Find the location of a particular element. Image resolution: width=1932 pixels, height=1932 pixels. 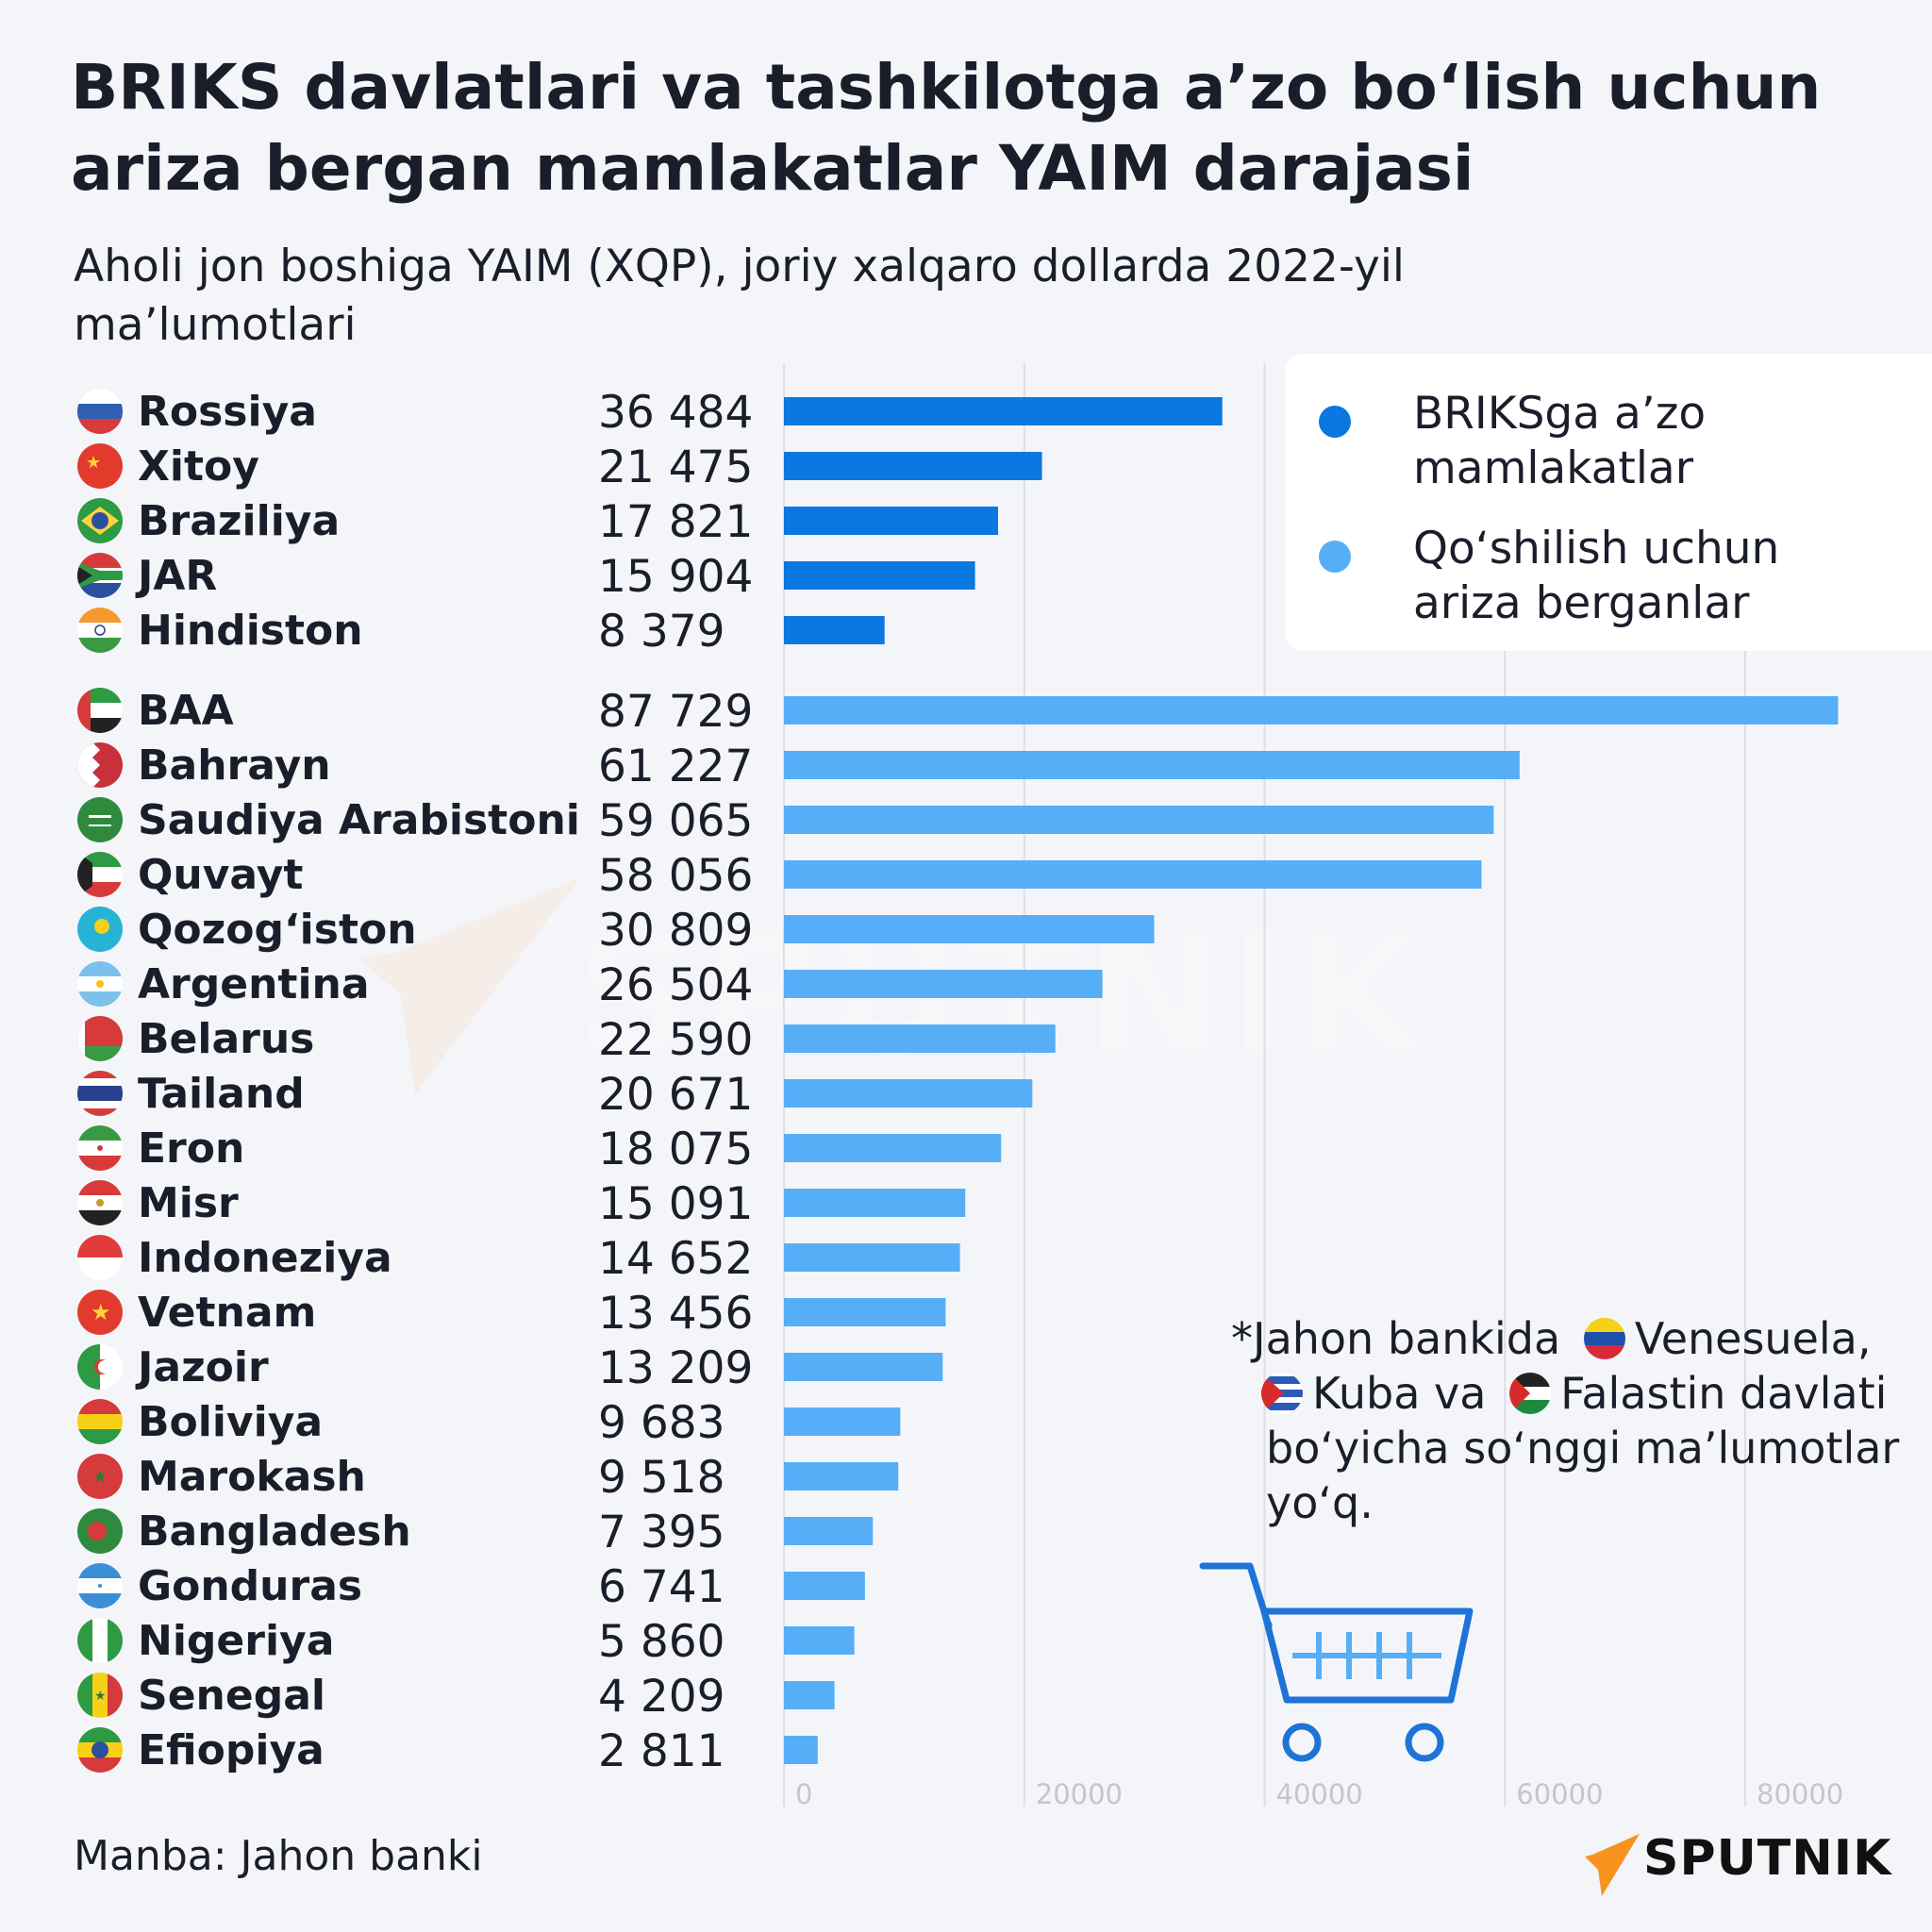

value-label: 22 590 is located at coordinates (675, 1040).